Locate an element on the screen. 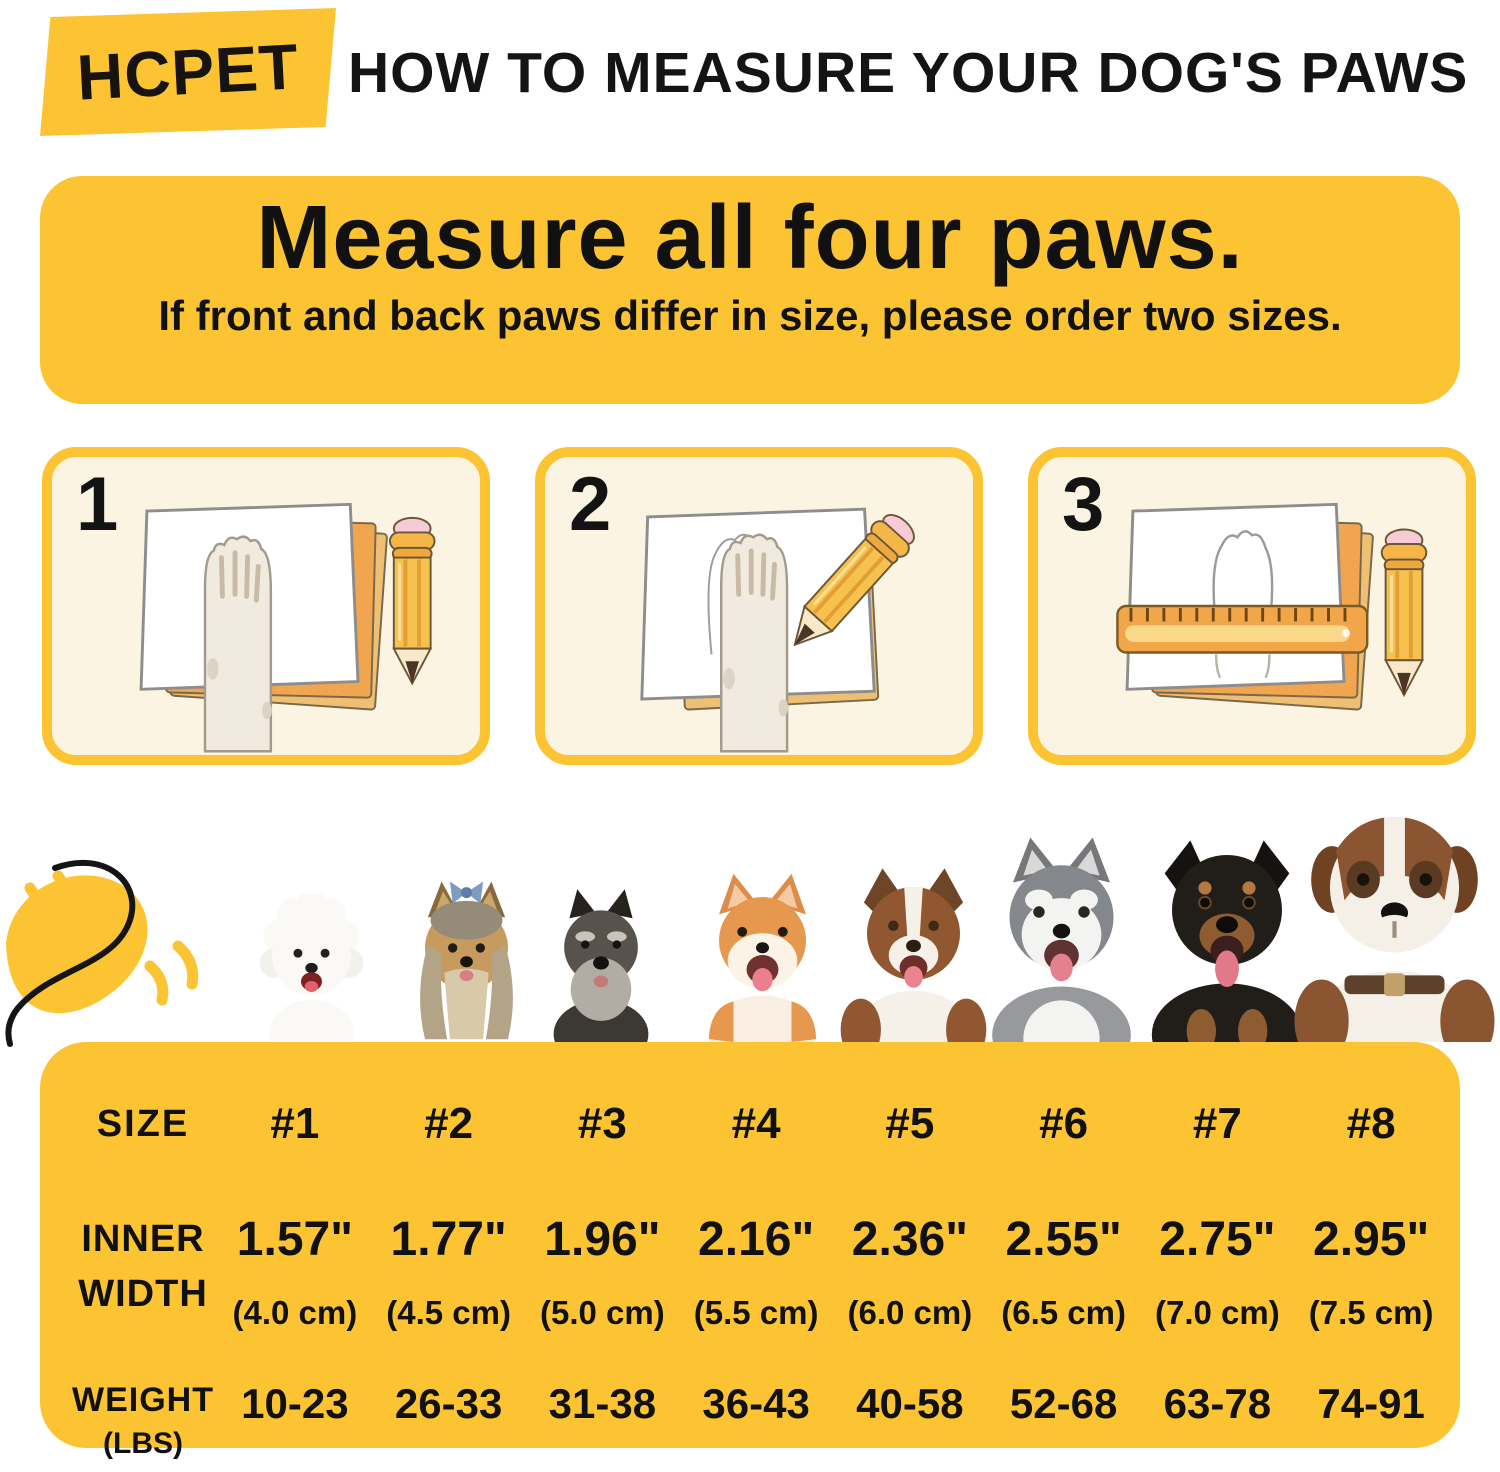  inner-width-cell-6: 2.55" (6.5 cm) is located at coordinates (1063, 1272).